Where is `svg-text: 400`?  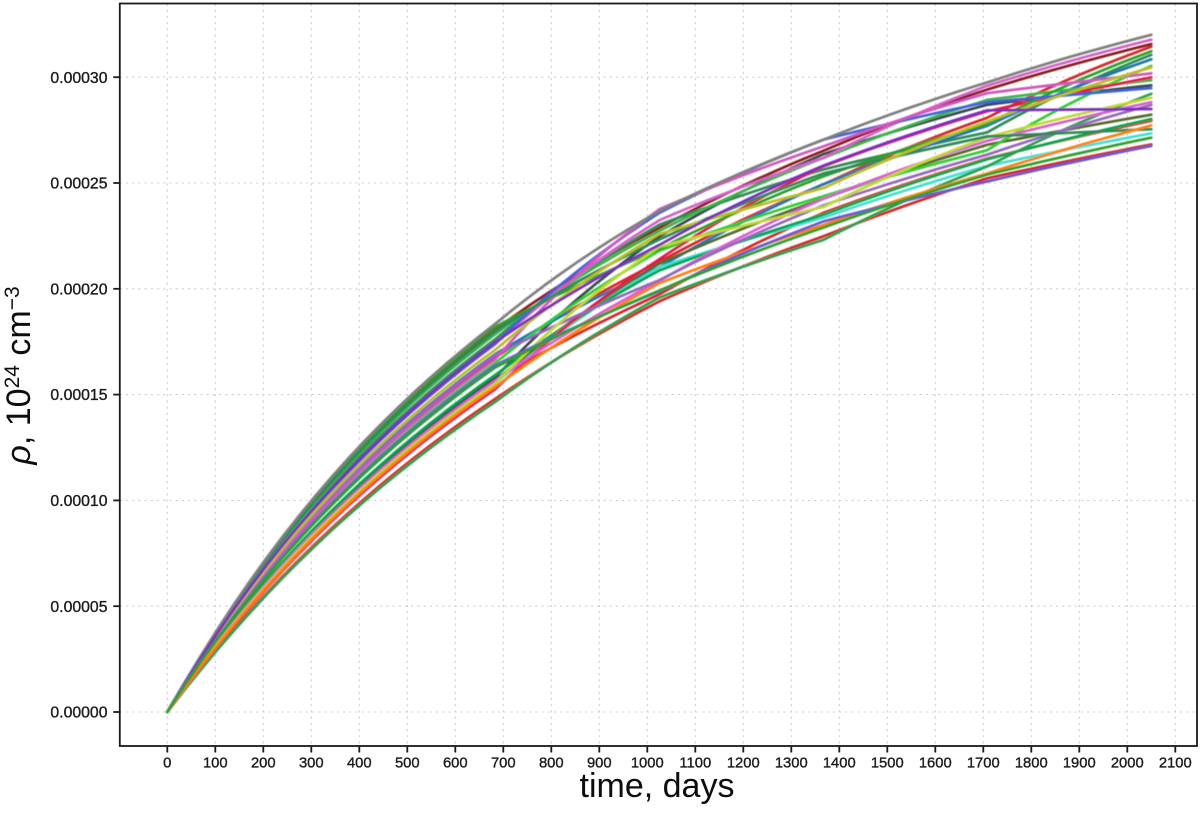
svg-text: 400 is located at coordinates (359, 764).